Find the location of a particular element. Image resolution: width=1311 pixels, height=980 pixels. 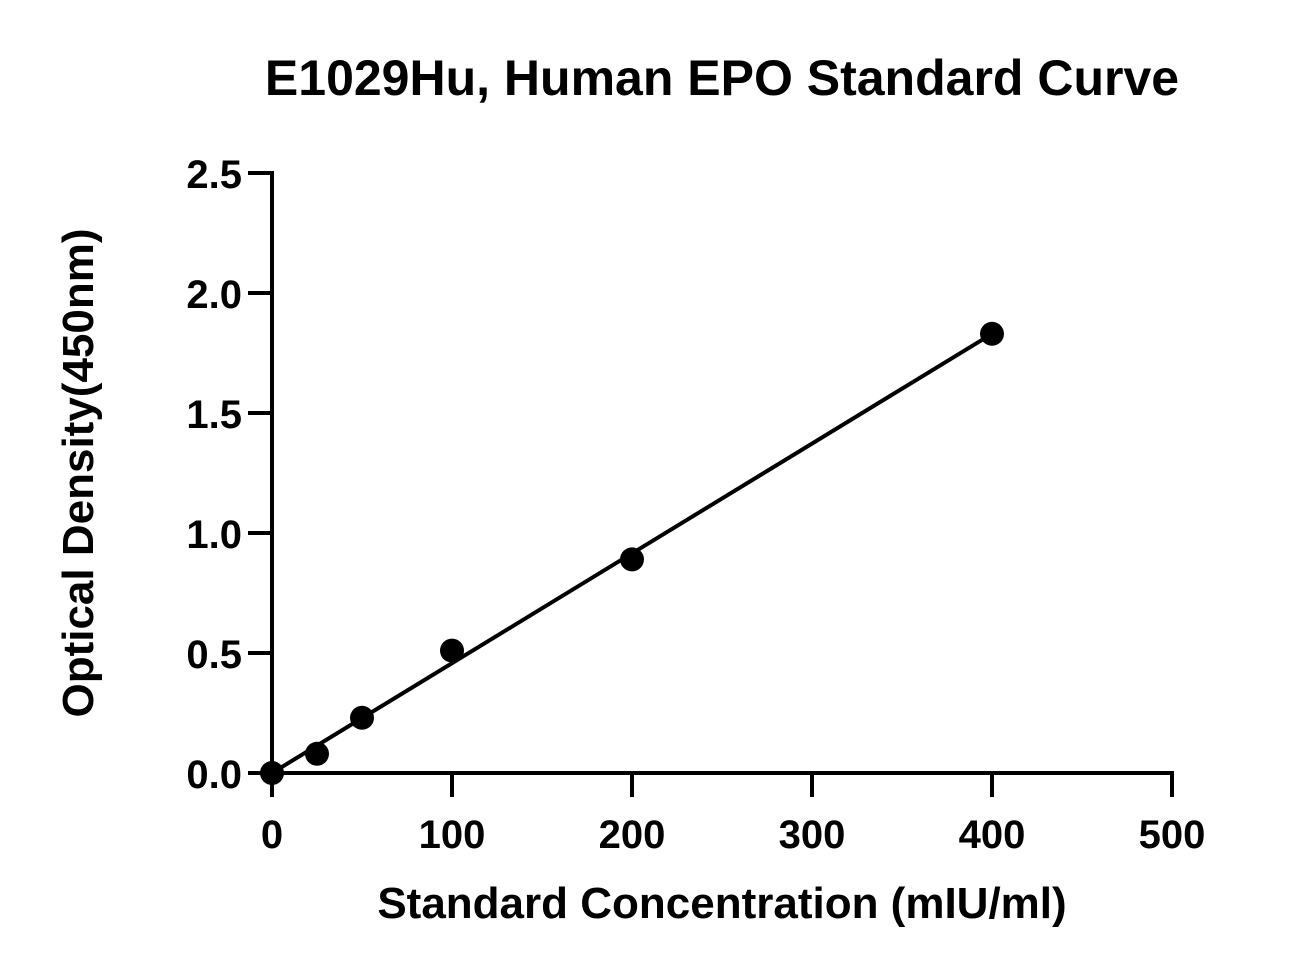

chart-title: E1029Hu, Human EPO Standard Curve is located at coordinates (722, 78).